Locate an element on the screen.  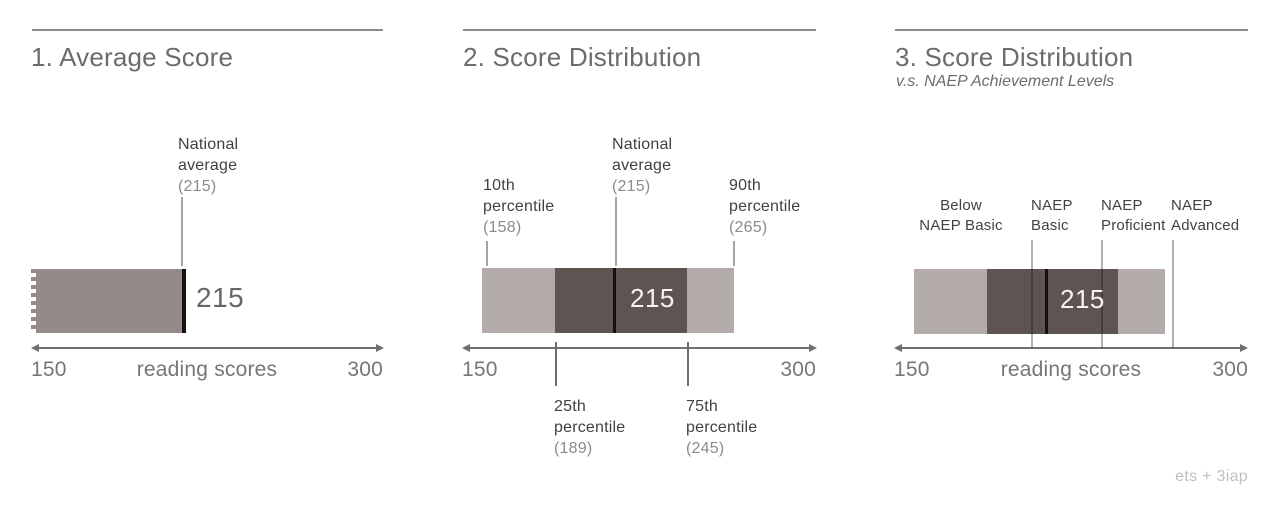
p2-top-rule is located at coordinates (639, 30).